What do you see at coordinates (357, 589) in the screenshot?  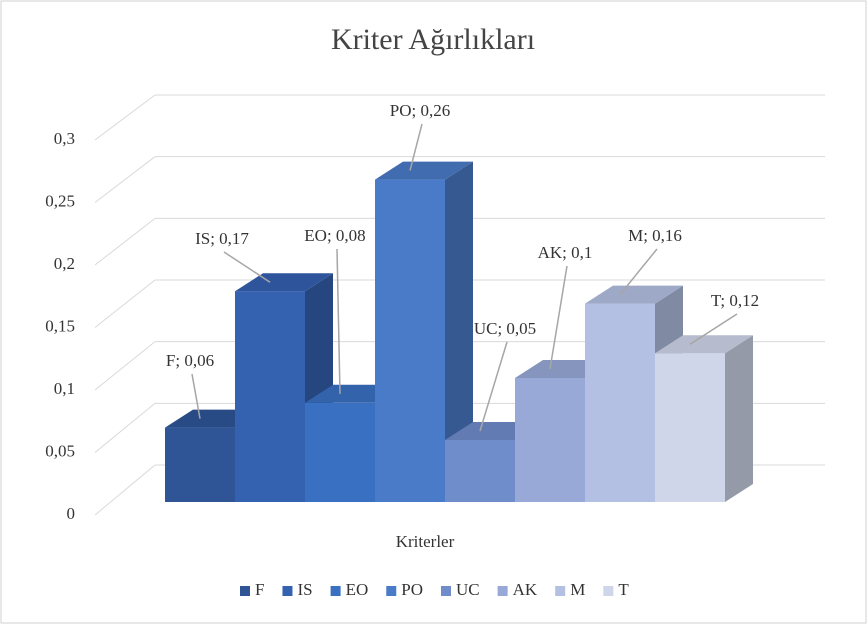 I see `legend-label: EO` at bounding box center [357, 589].